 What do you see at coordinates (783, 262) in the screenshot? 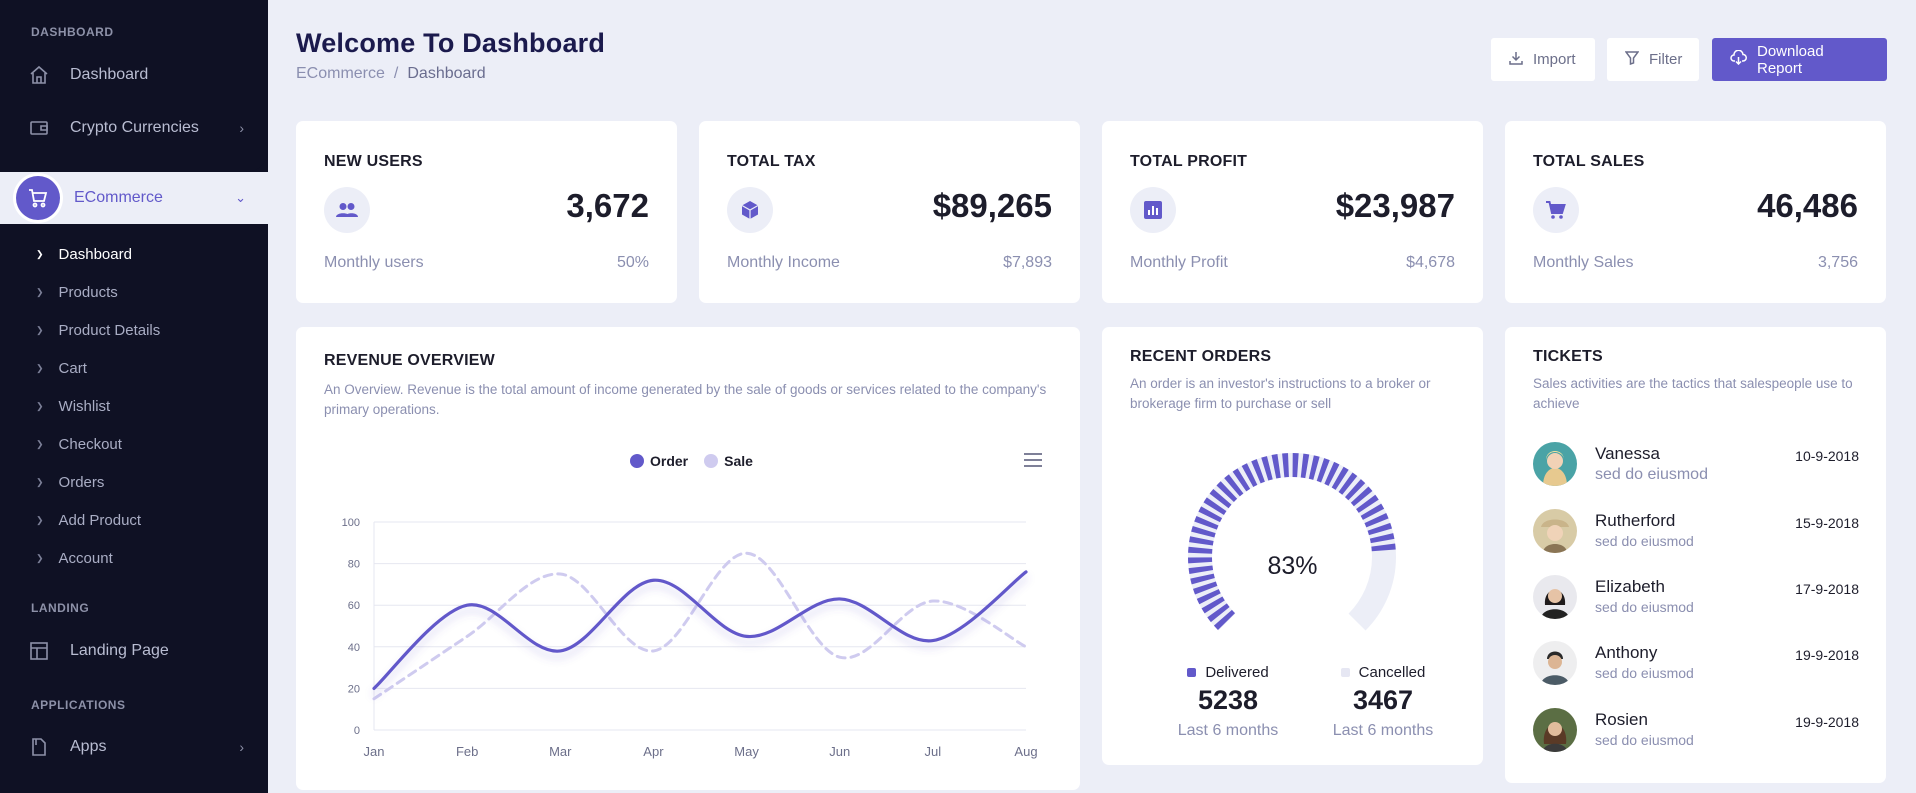
I see `stat-sub-label: Monthly Income` at bounding box center [783, 262].